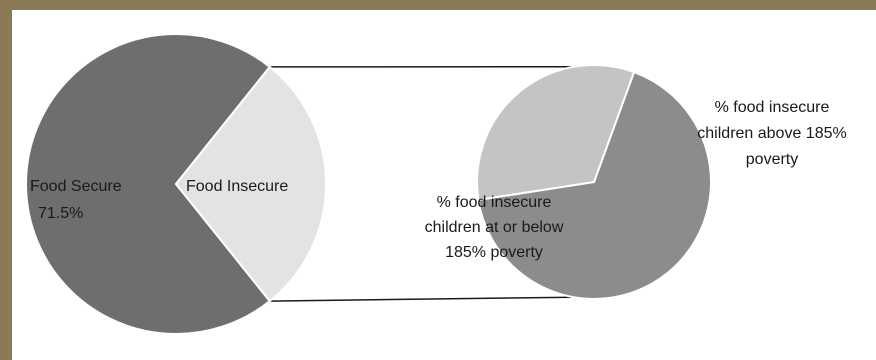 The width and height of the screenshot is (876, 360). What do you see at coordinates (494, 202) in the screenshot?
I see `below-poverty-label-line1: % food insecure` at bounding box center [494, 202].